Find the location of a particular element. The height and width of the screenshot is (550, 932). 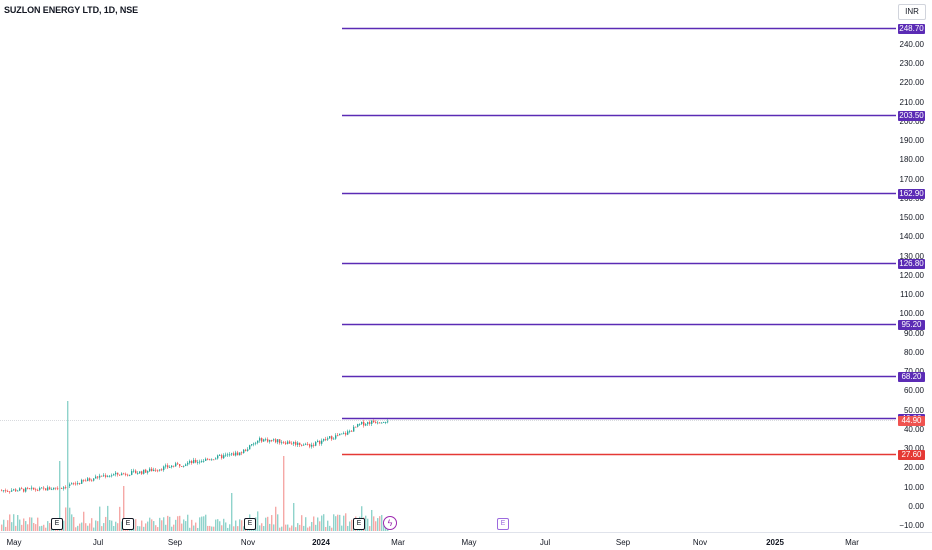

price-axis-label: 30.00 is located at coordinates (913, 449).